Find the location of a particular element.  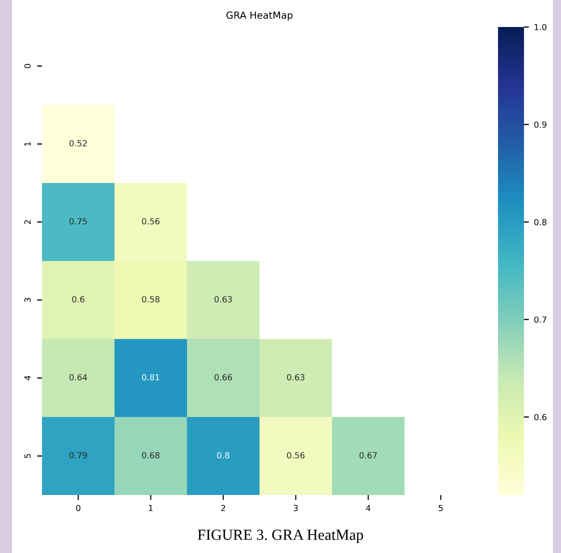

data-label: 0.66 is located at coordinates (223, 377).